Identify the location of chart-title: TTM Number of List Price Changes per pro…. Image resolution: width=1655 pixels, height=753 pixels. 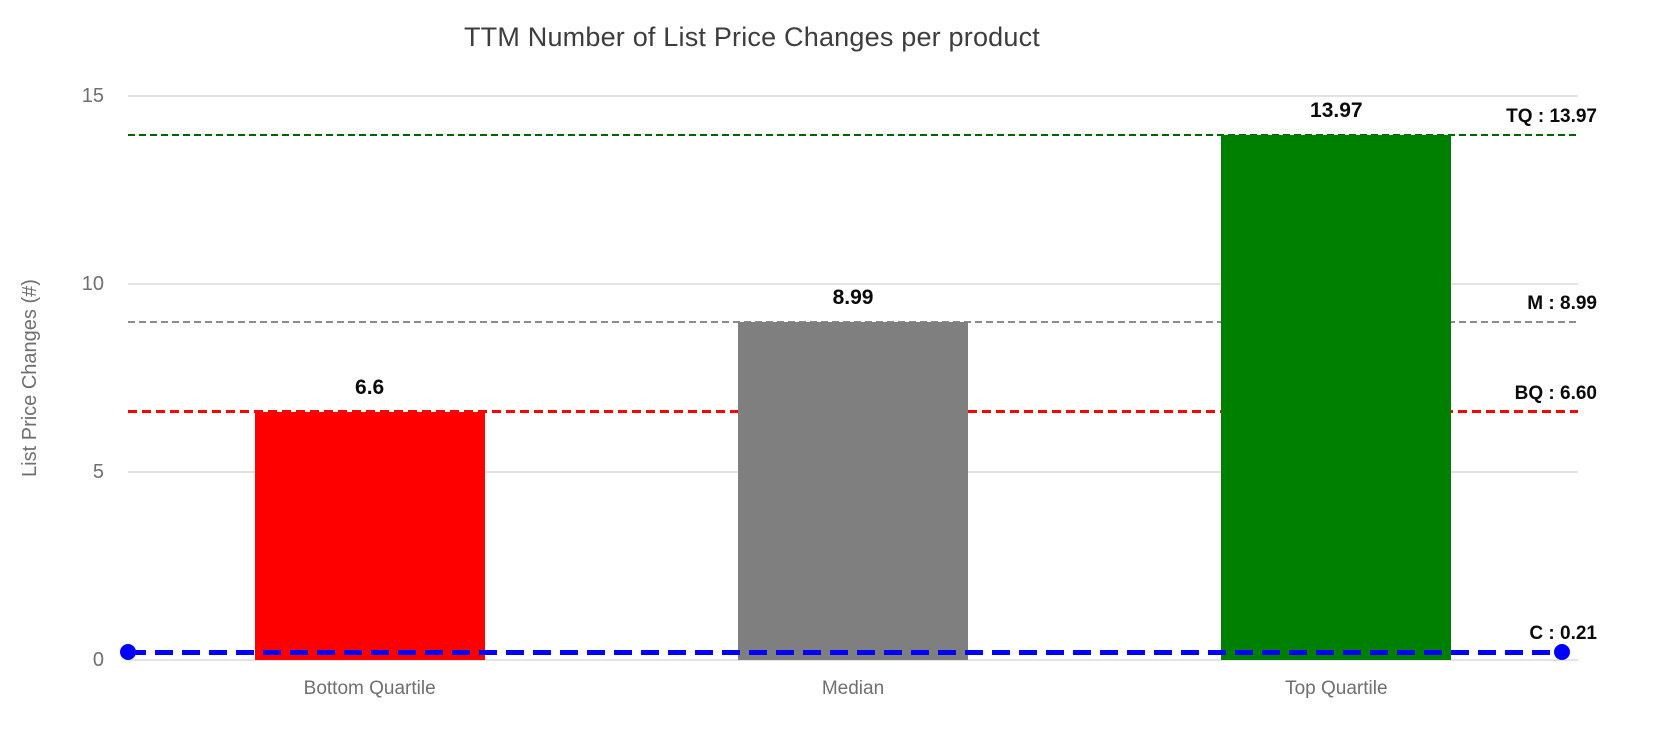
(752, 37).